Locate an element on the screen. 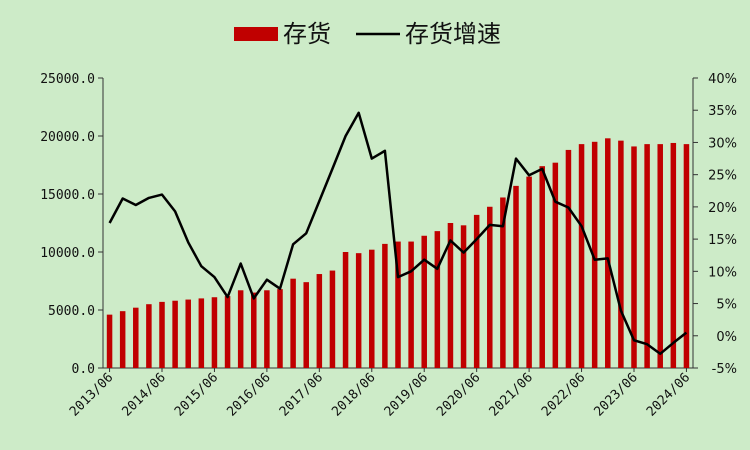  y-right-tick-label: 0% is located at coordinates (726, 337).